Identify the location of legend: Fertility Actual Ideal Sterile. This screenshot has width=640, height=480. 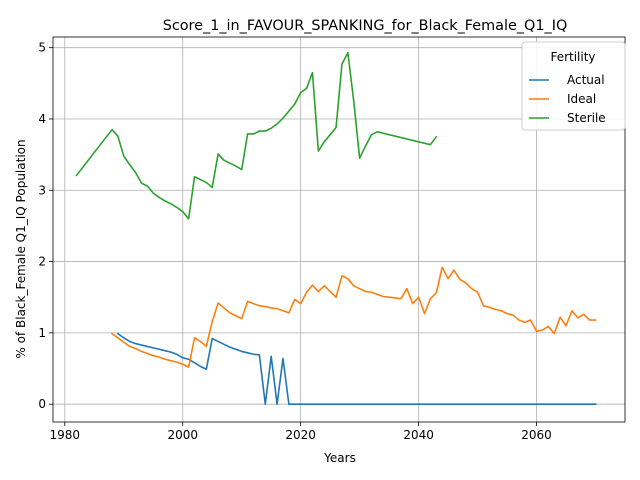
(573, 86).